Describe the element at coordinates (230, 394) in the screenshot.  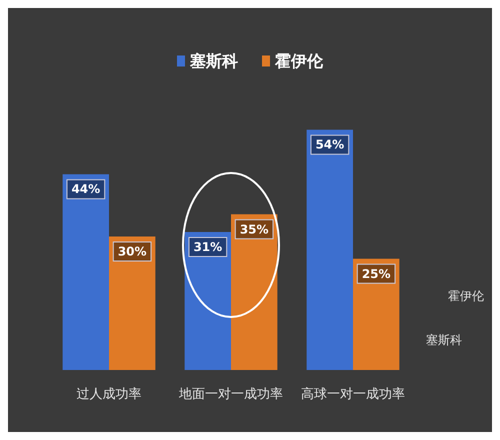
I see `x-tick-label: 地面一对一成功率` at that location.